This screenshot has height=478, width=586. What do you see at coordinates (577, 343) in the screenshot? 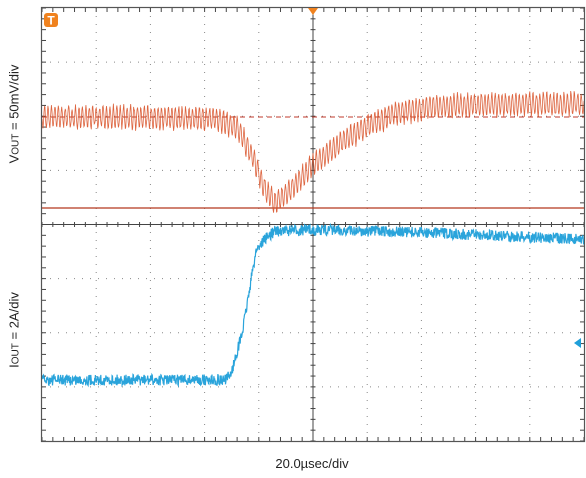
I see `iout-ground-marker` at bounding box center [577, 343].